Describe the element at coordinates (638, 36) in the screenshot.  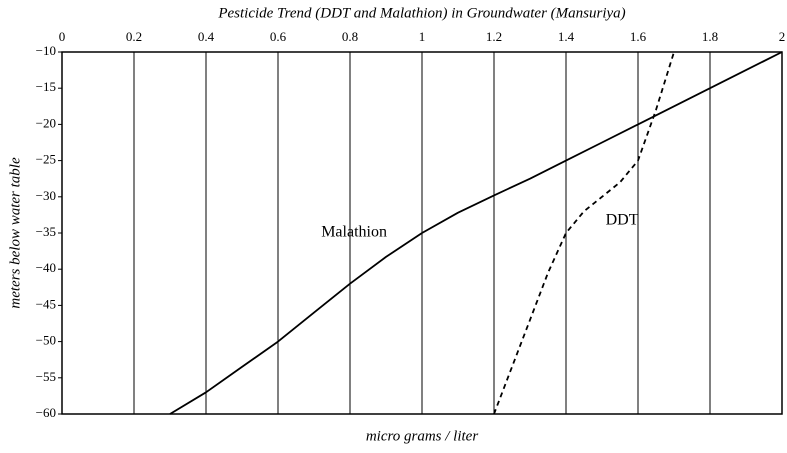
I see `x-tick-label: 1.6` at that location.